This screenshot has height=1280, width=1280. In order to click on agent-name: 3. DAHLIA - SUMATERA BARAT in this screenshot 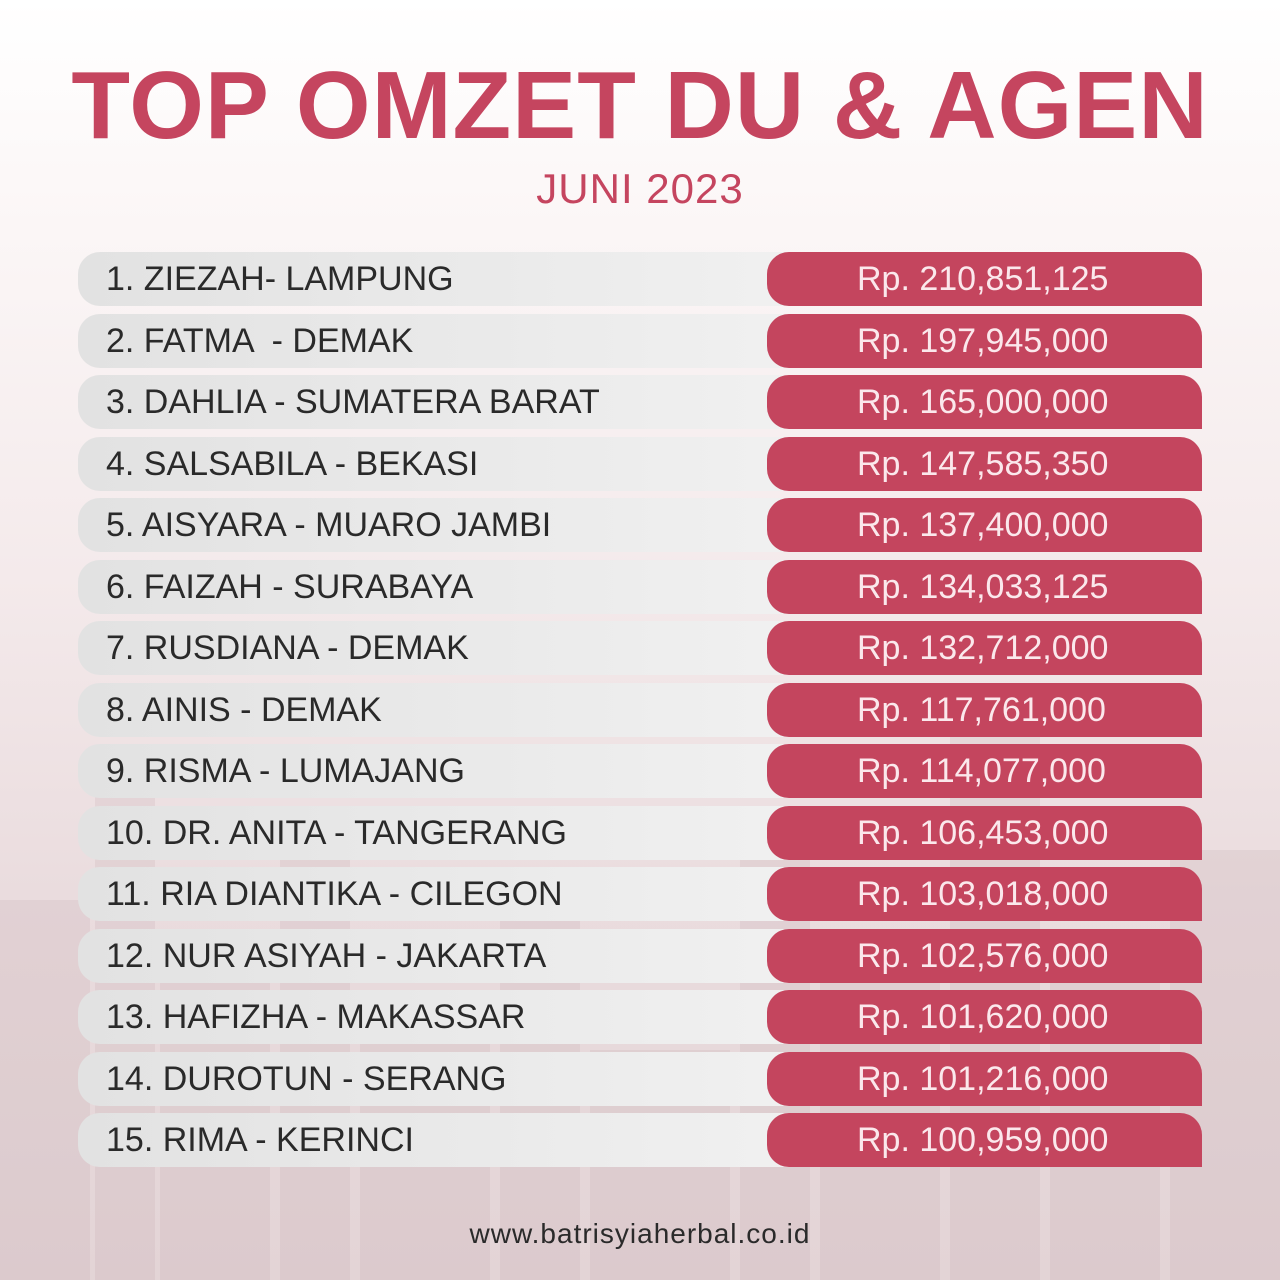, I will do `click(353, 402)`.